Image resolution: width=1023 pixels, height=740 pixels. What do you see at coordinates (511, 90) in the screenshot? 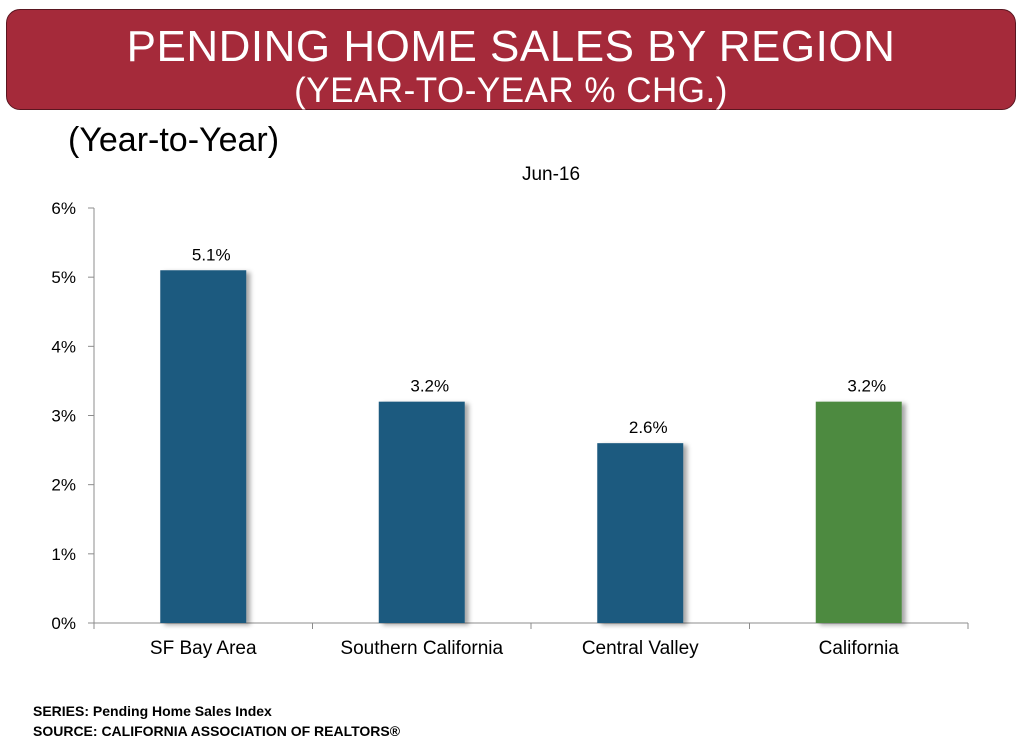
I see `title-line-2: (YEAR-TO-YEAR % CHG.)` at bounding box center [511, 90].